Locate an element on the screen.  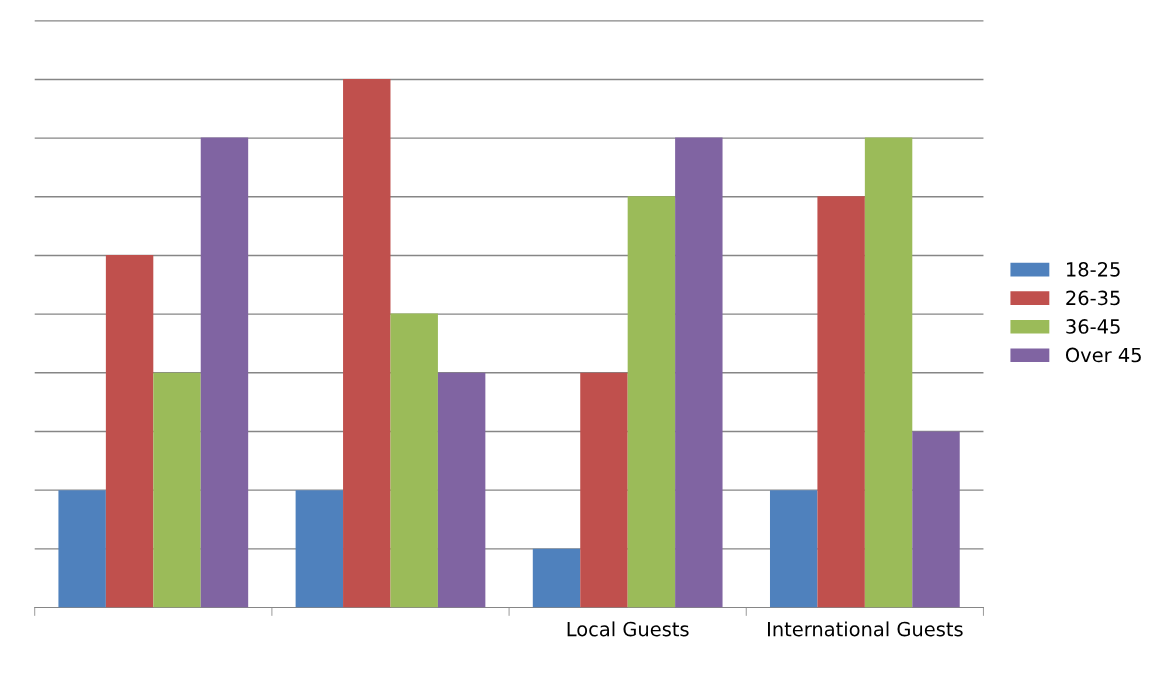
legend-label: 36-45 is located at coordinates (1093, 326).